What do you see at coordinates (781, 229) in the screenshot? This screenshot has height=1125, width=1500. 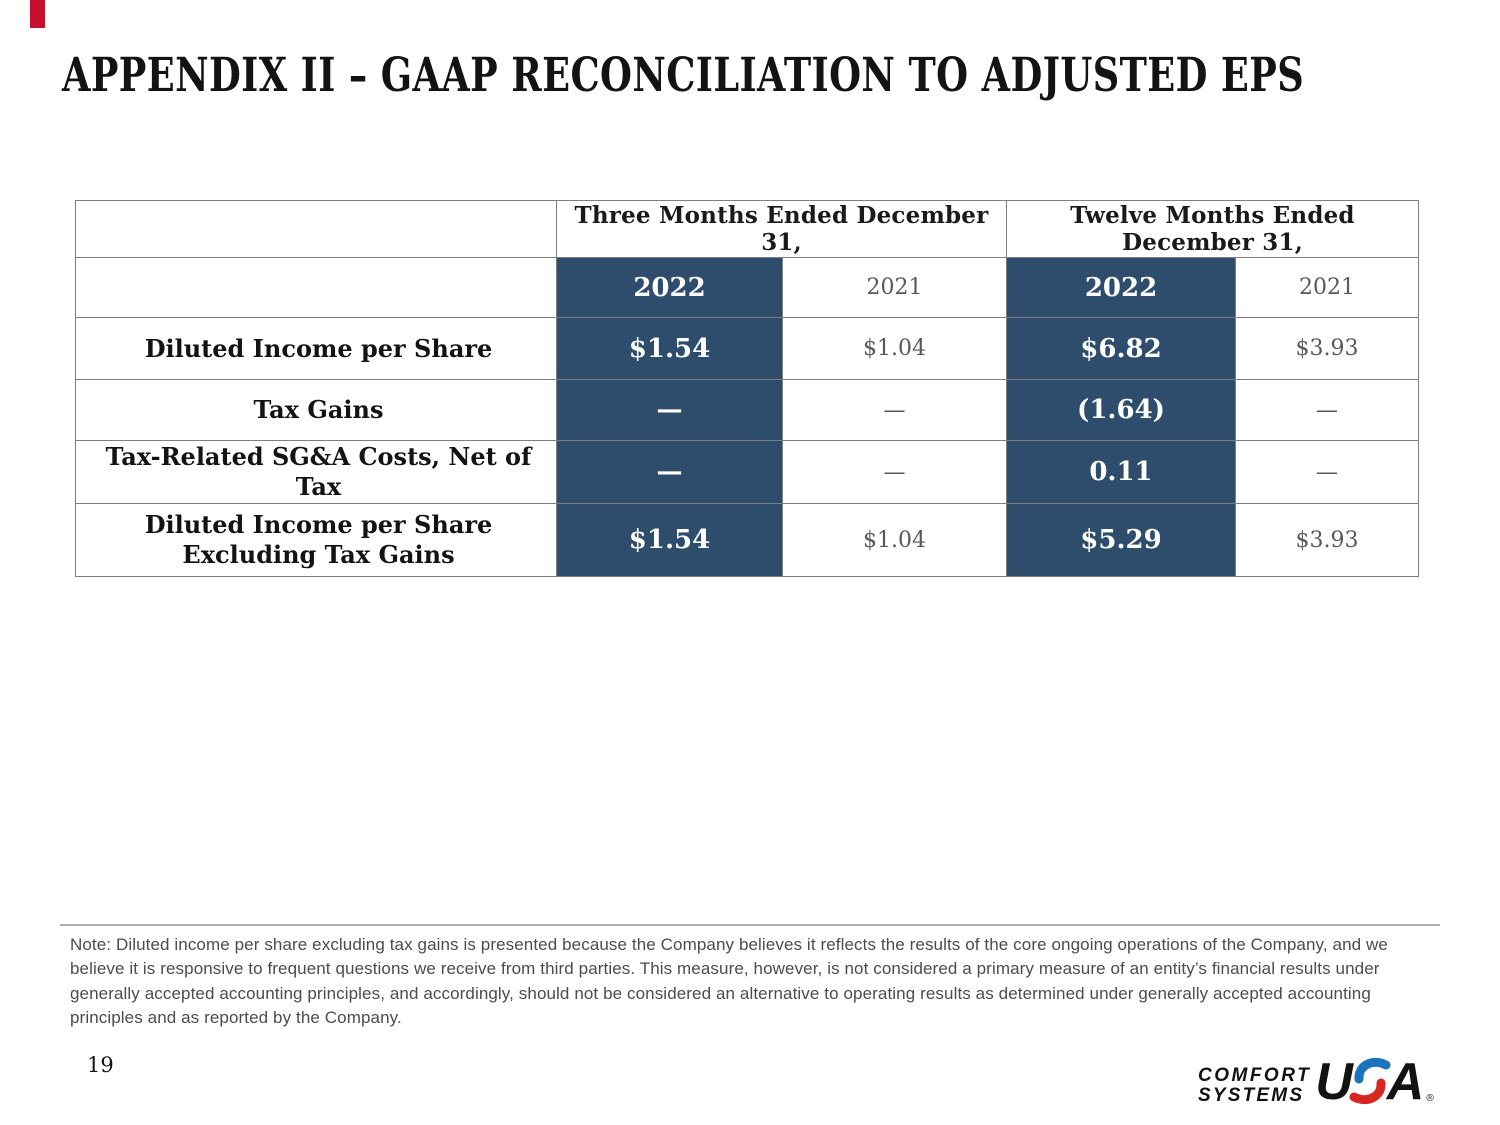 I see `col-group-three-months: Three Months Ended December 31,` at bounding box center [781, 229].